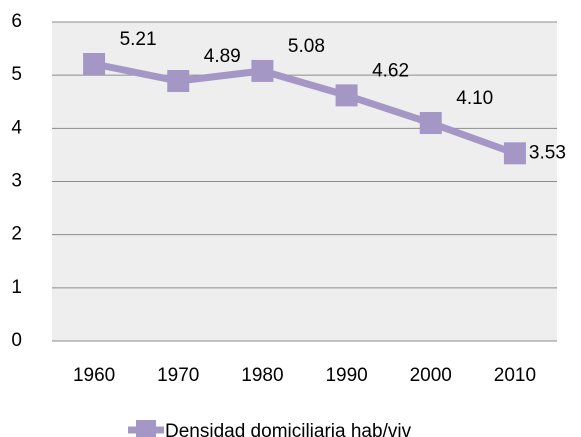 Image resolution: width=581 pixels, height=437 pixels. Describe the element at coordinates (515, 375) in the screenshot. I see `x-tick-label: 2010` at that location.